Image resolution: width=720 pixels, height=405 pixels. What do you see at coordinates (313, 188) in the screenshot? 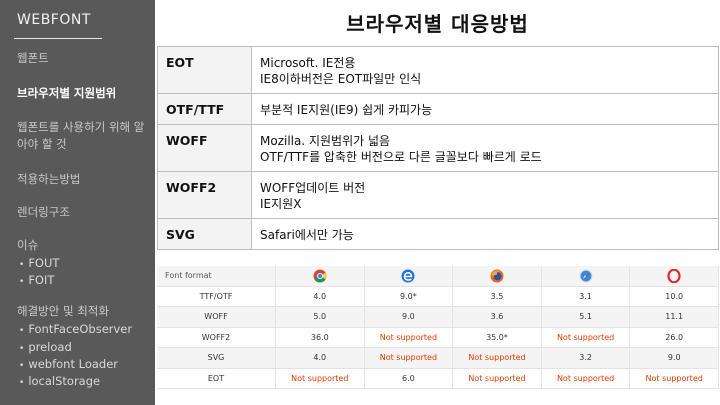
I see `description-line: WOFF업데이트 버전` at bounding box center [313, 188].